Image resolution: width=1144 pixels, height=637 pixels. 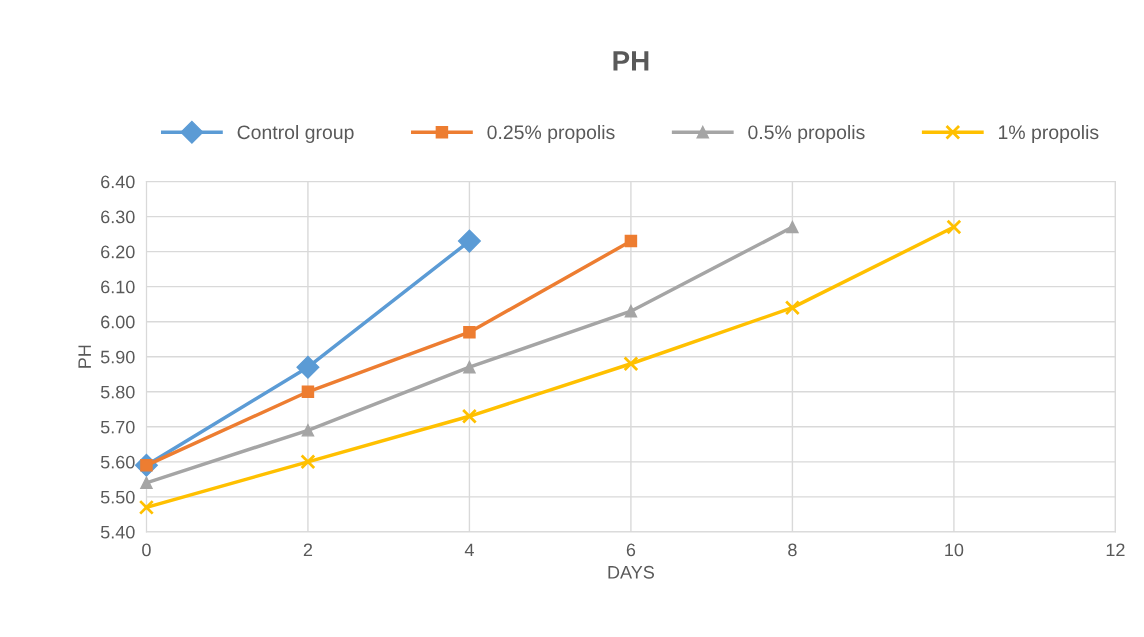 What do you see at coordinates (631, 550) in the screenshot?
I see `x-tick-label: 6` at bounding box center [631, 550].